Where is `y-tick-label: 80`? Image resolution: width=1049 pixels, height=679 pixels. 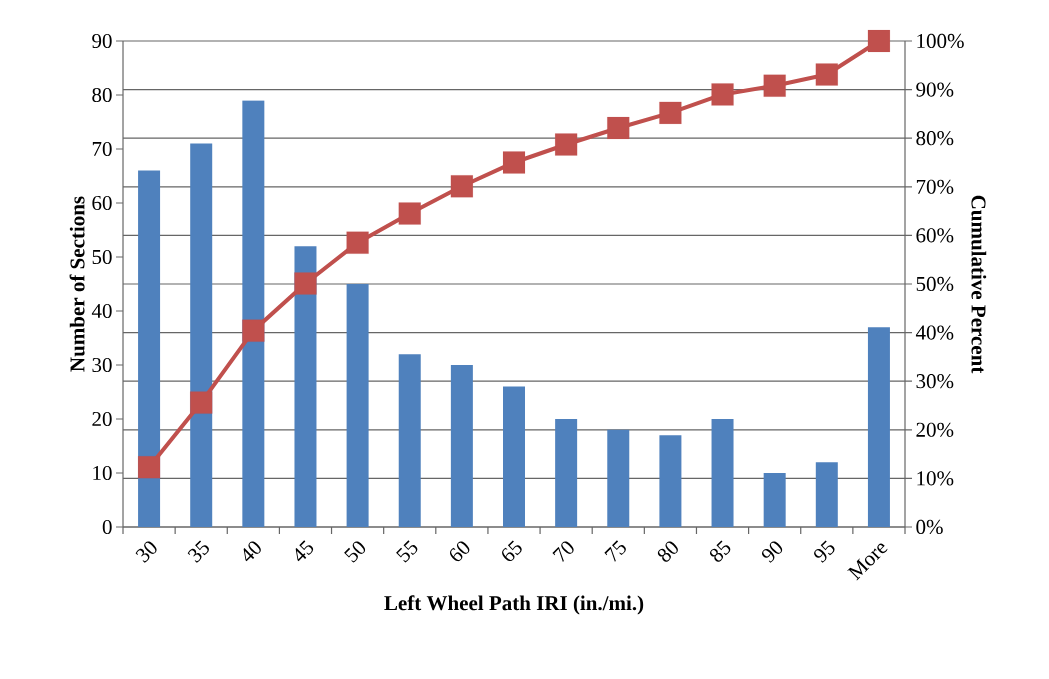 y-tick-label: 80 is located at coordinates (102, 95).